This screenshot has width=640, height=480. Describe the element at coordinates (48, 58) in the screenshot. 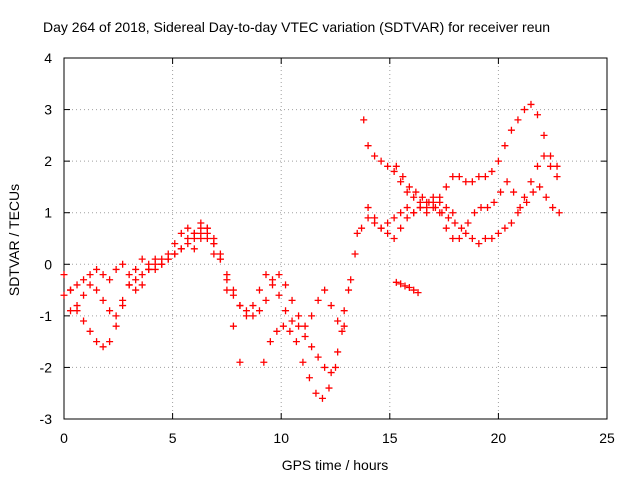

I see `y-tick-label: 4` at that location.